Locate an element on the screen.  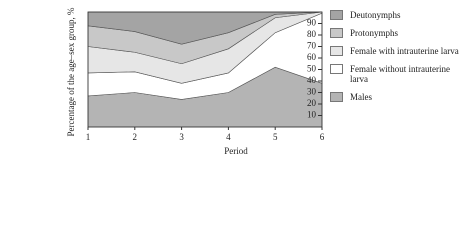
y-tick-label: 50 is located at coordinates (312, 69).